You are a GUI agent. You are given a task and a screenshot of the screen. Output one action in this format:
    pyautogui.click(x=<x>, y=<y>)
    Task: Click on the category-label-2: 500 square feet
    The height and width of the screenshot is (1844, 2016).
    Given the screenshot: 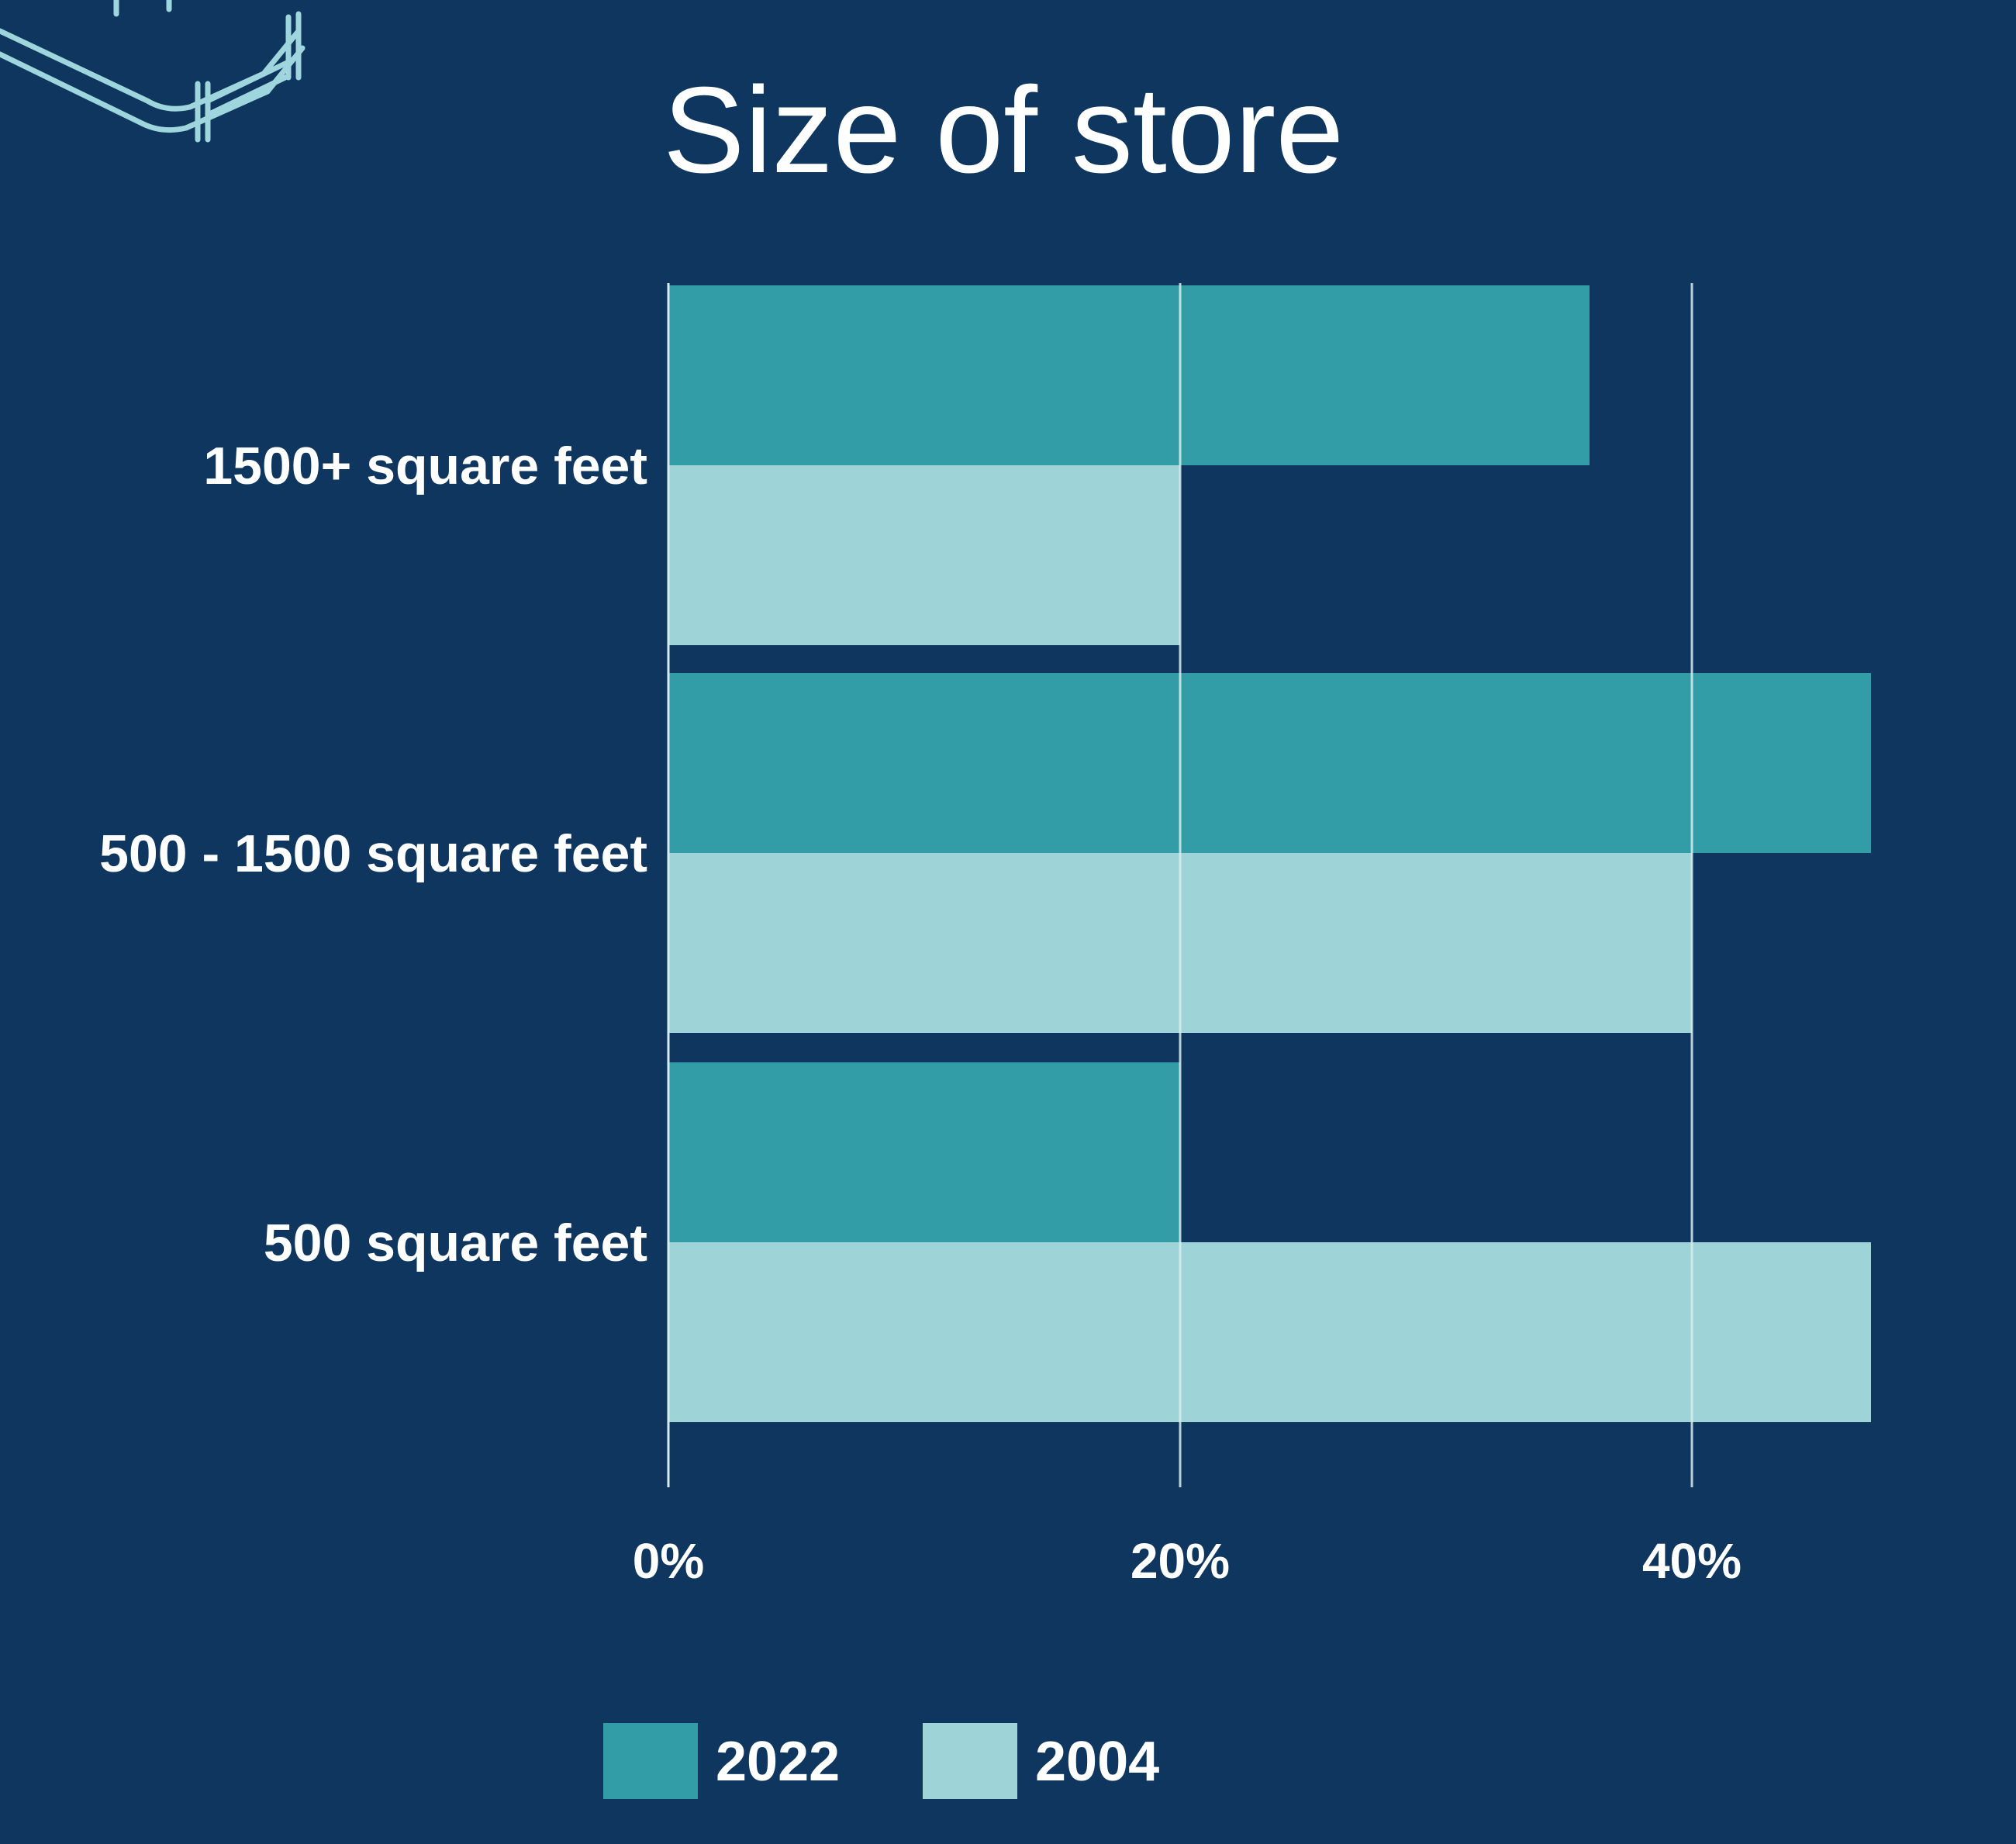 What is the action you would take?
    pyautogui.click(x=455, y=1243)
    